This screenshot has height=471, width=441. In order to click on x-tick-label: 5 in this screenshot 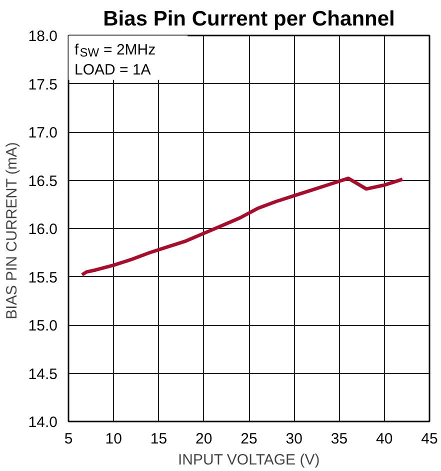, I will do `click(68, 439)`.